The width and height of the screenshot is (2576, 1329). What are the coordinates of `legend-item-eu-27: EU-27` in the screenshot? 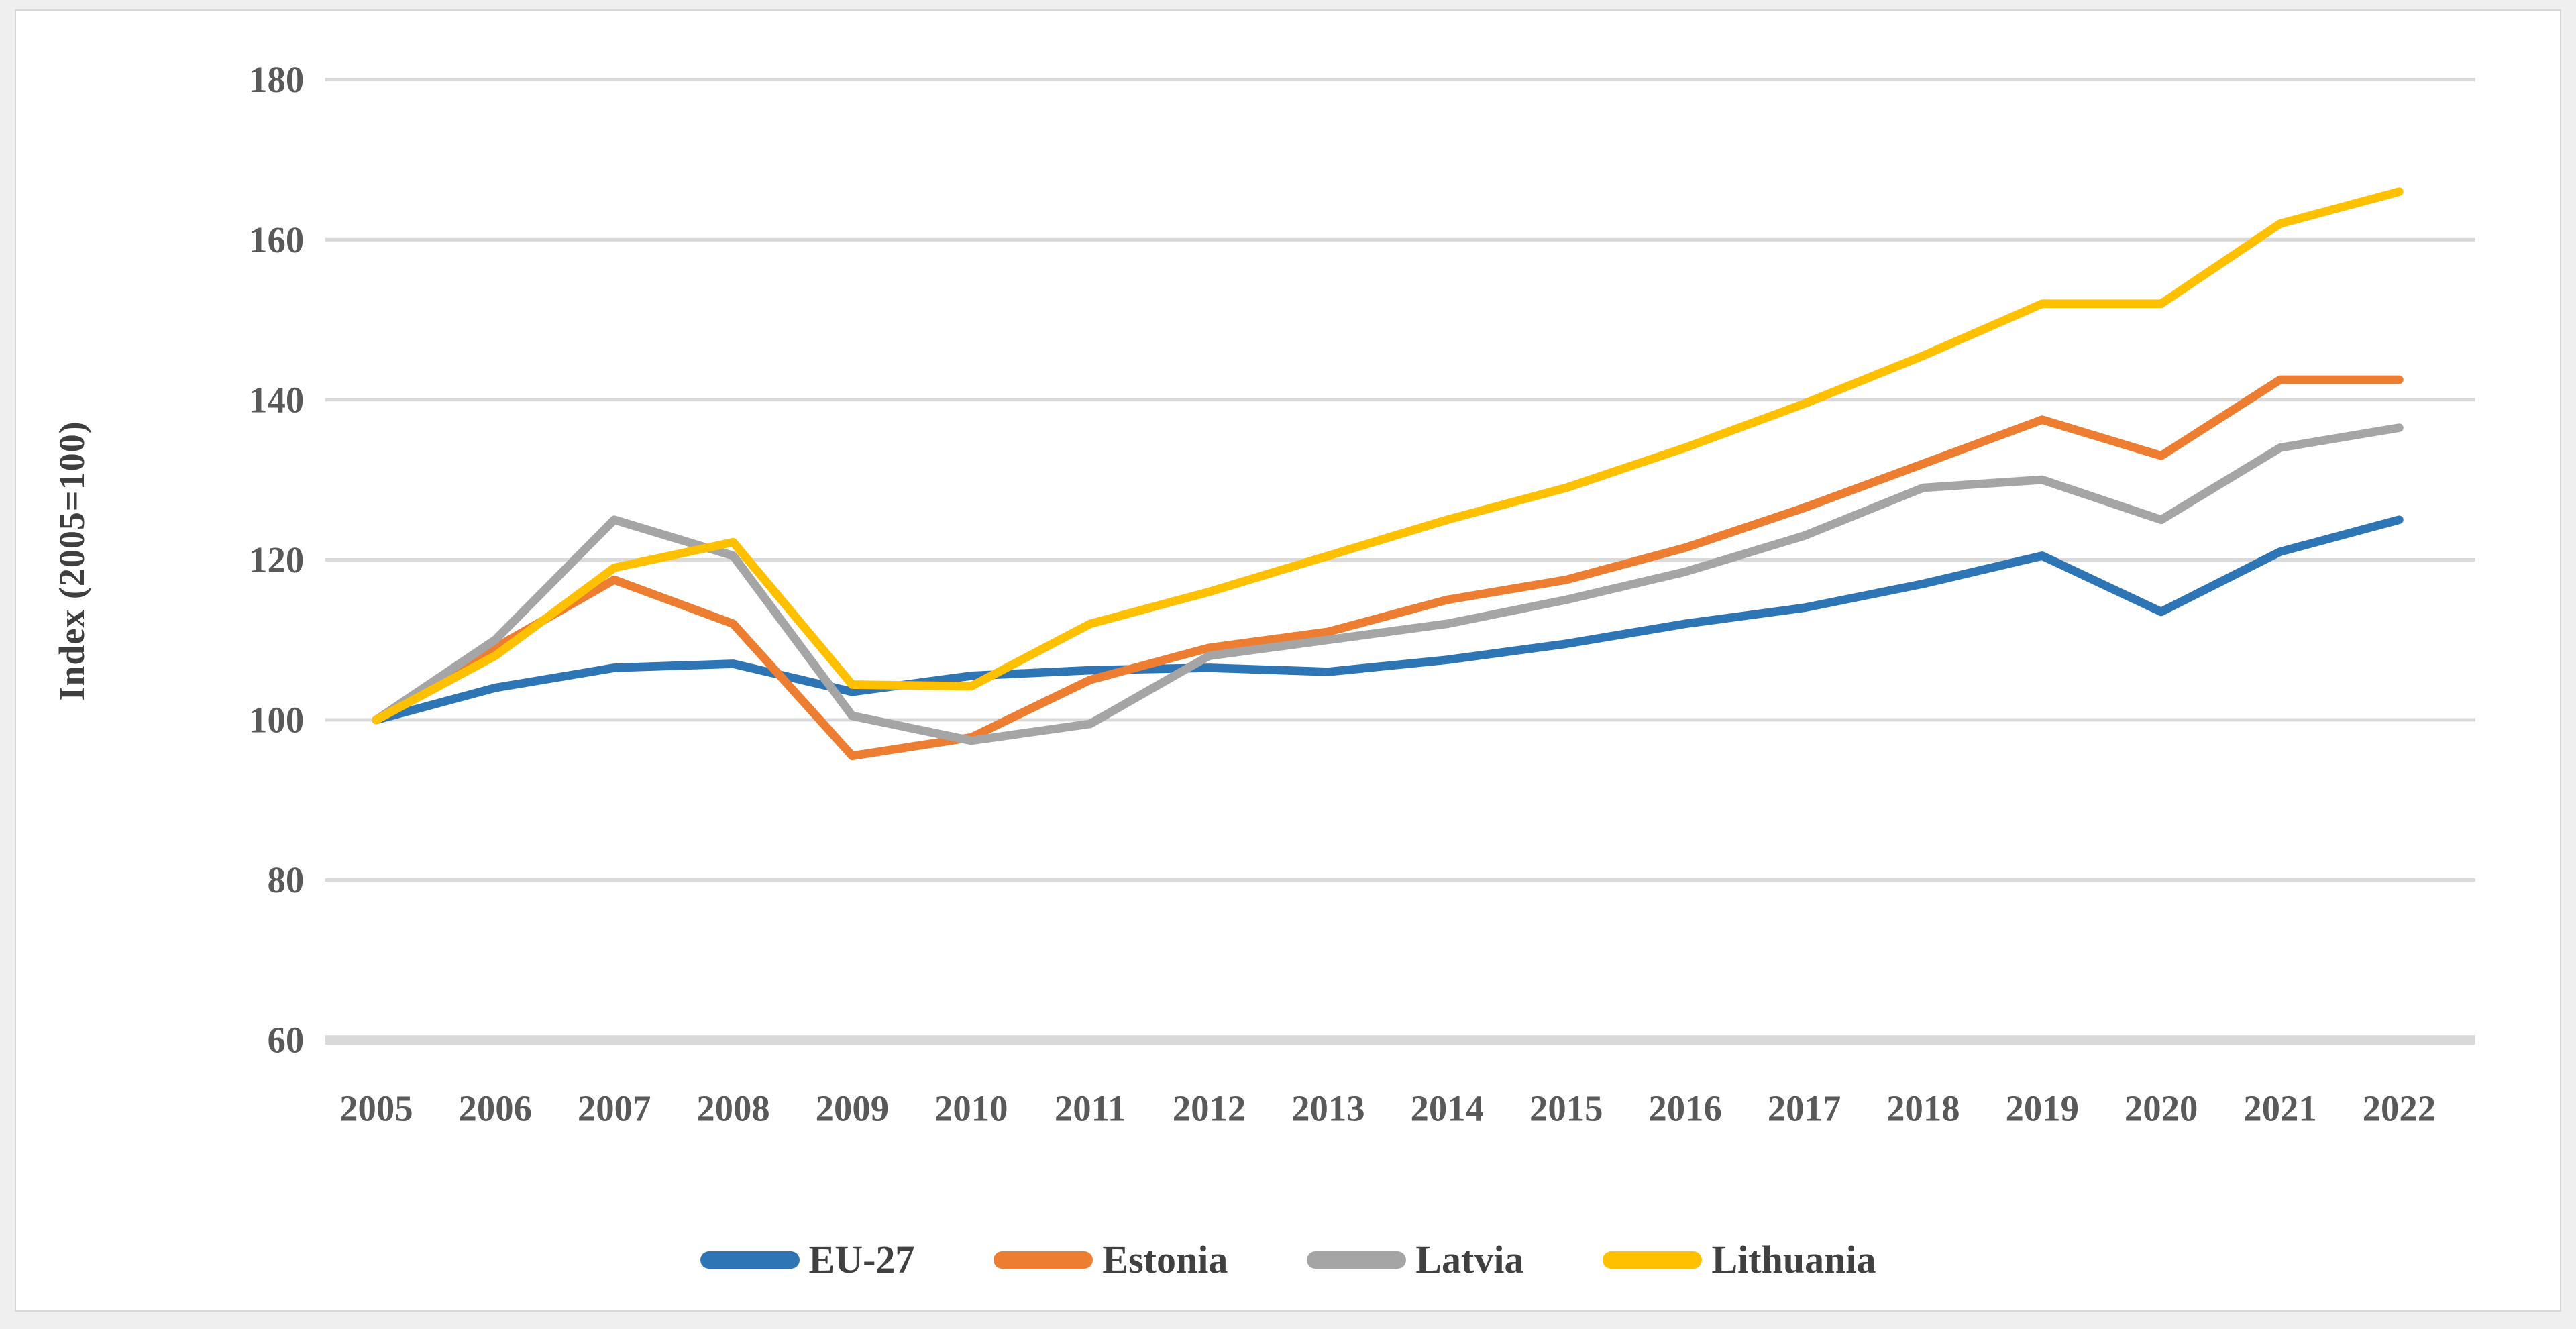 It's located at (807, 1259).